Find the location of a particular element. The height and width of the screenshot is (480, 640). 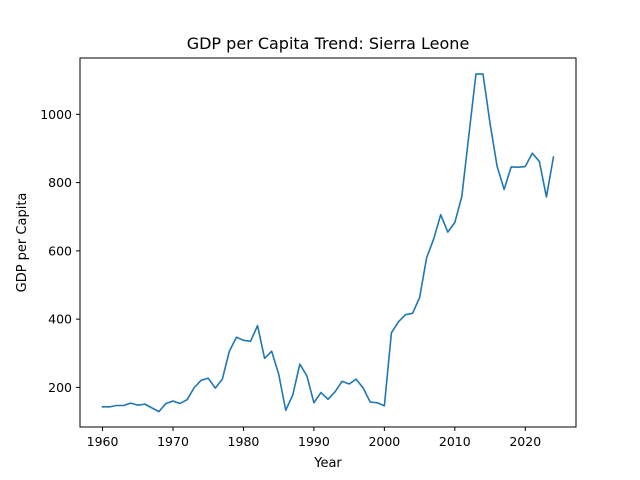

y-tick-label: 600 is located at coordinates (60, 250).